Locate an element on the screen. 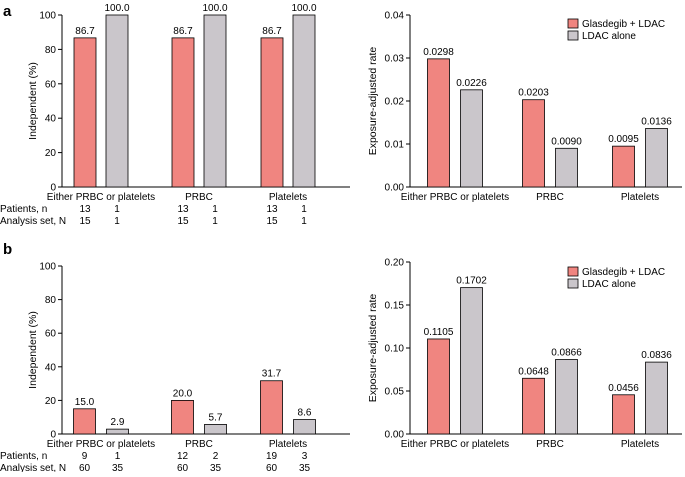  a-right-y-tick-label: 0.04 is located at coordinates (395, 16).